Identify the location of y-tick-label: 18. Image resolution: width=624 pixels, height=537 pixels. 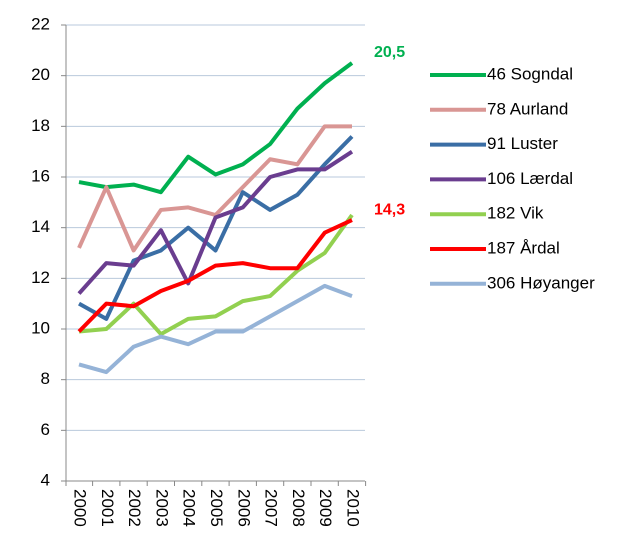
(40, 125).